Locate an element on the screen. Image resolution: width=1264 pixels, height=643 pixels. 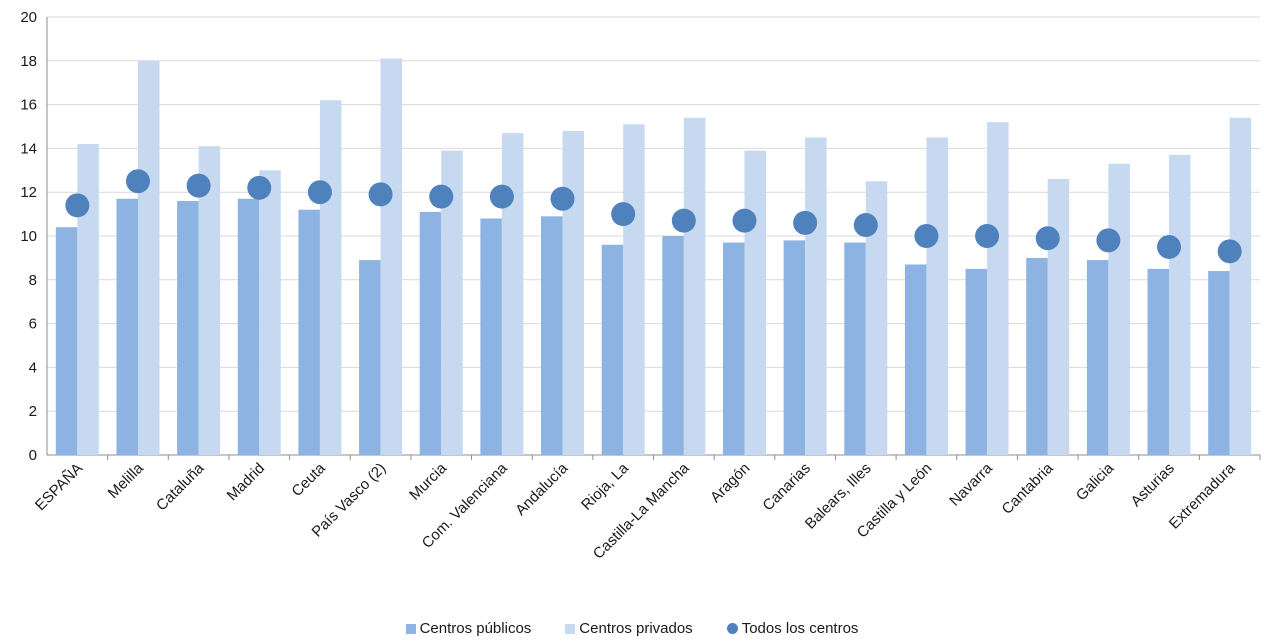
x-tick-label: Asturias is located at coordinates (1153, 485).